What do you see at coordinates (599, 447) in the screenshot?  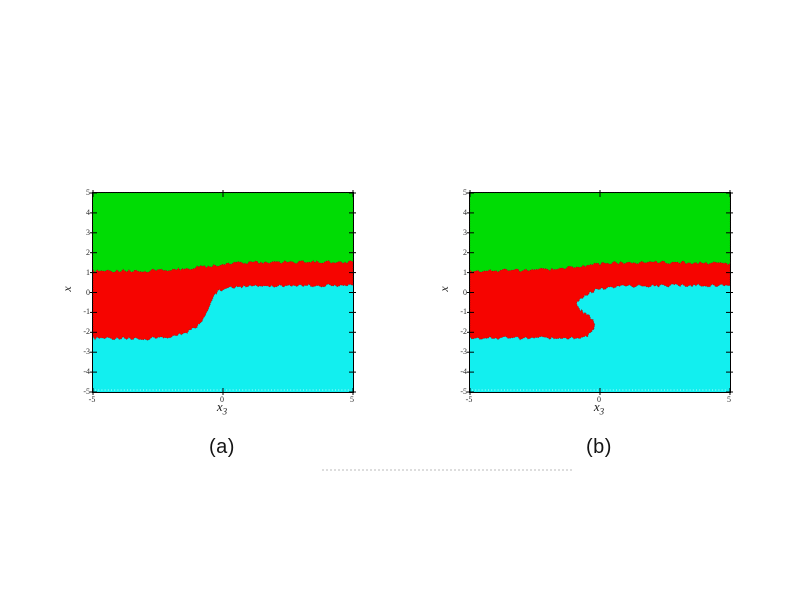 I see `subplot-caption-b: (b)` at bounding box center [599, 447].